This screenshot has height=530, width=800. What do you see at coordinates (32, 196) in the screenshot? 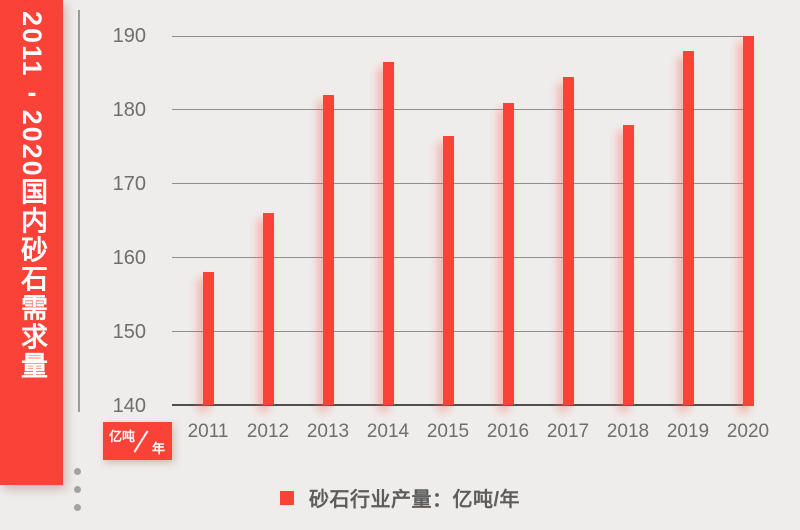
I see `banner-title: 2011-2020国内砂石需求量` at bounding box center [32, 196].